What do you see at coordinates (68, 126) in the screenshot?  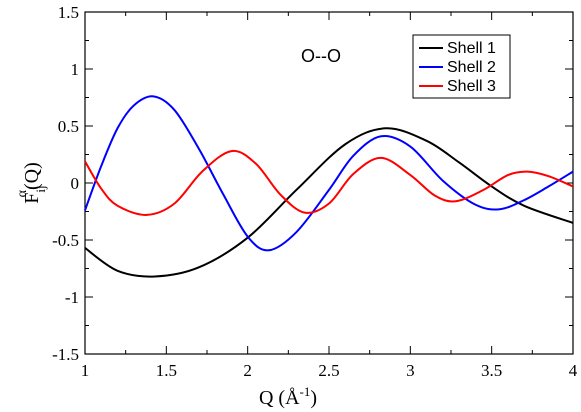 I see `y-tick-label: 0.5` at bounding box center [68, 126].